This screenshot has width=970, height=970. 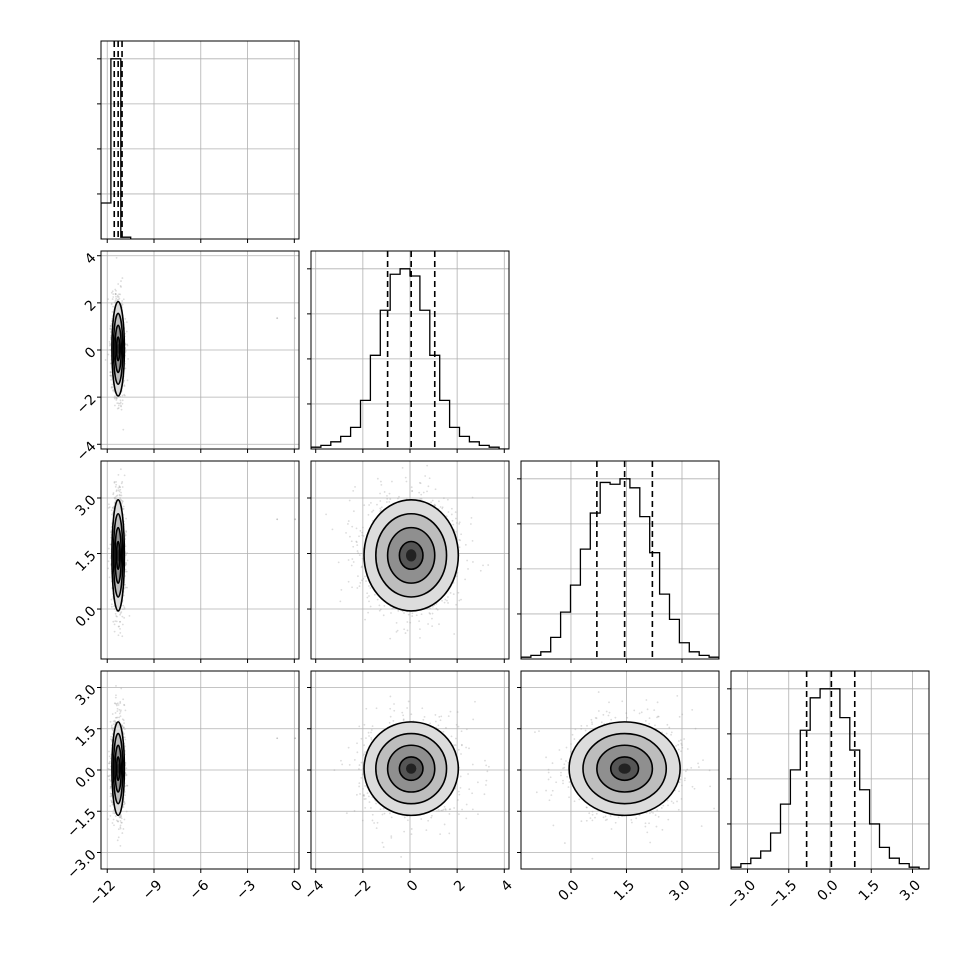 What do you see at coordinates (87, 404) in the screenshot?
I see `y-tick-label: −2` at bounding box center [87, 404].